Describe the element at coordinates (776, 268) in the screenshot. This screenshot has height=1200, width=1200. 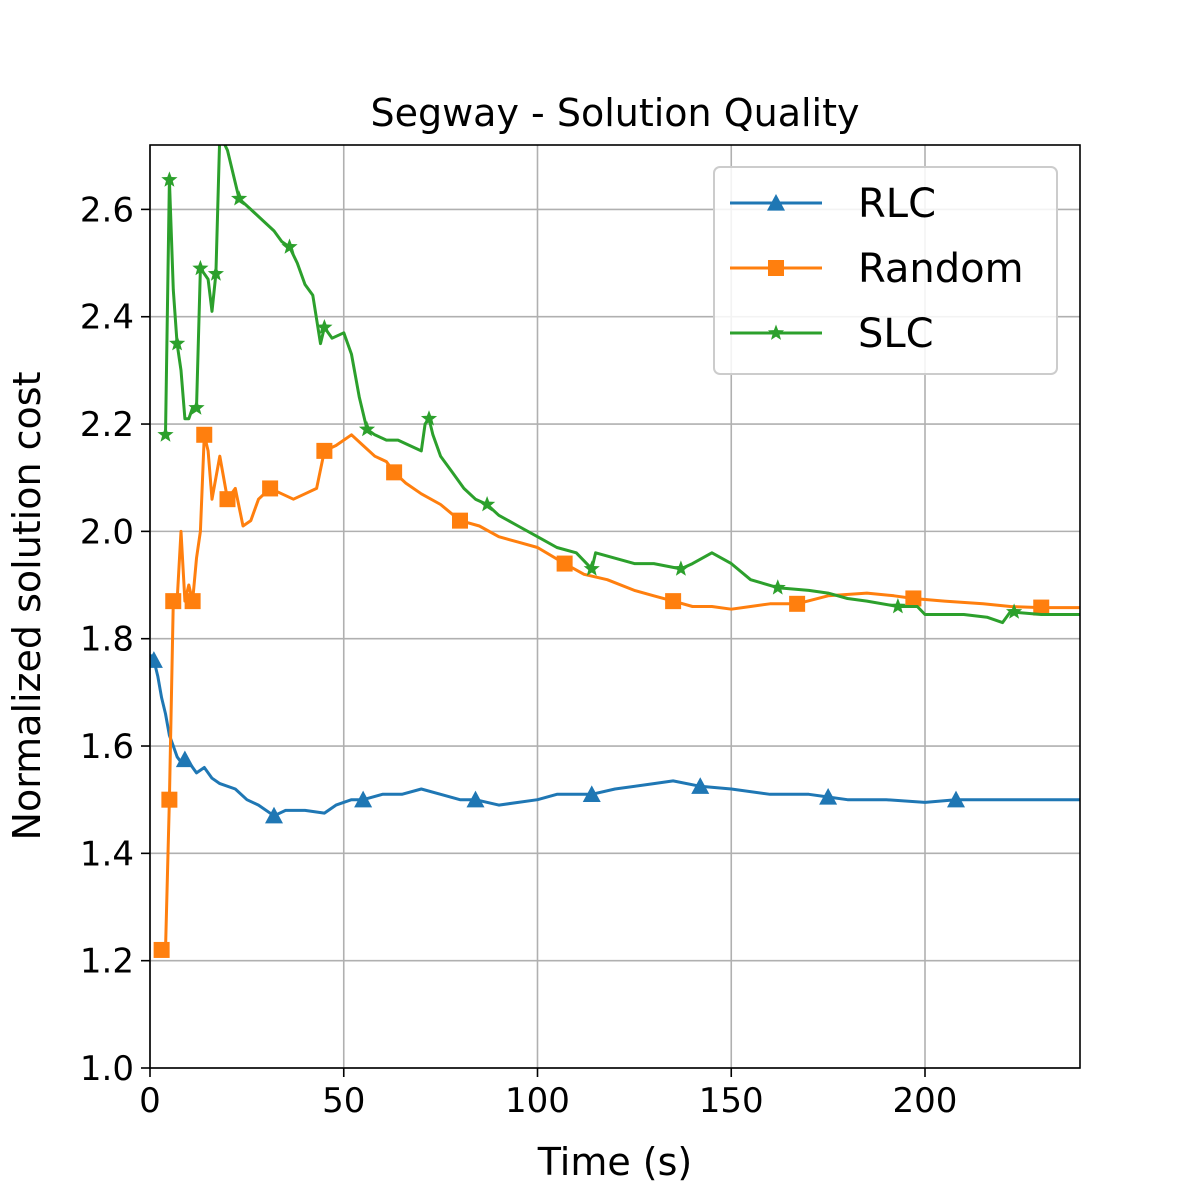
I see `legend-marker-random` at that location.